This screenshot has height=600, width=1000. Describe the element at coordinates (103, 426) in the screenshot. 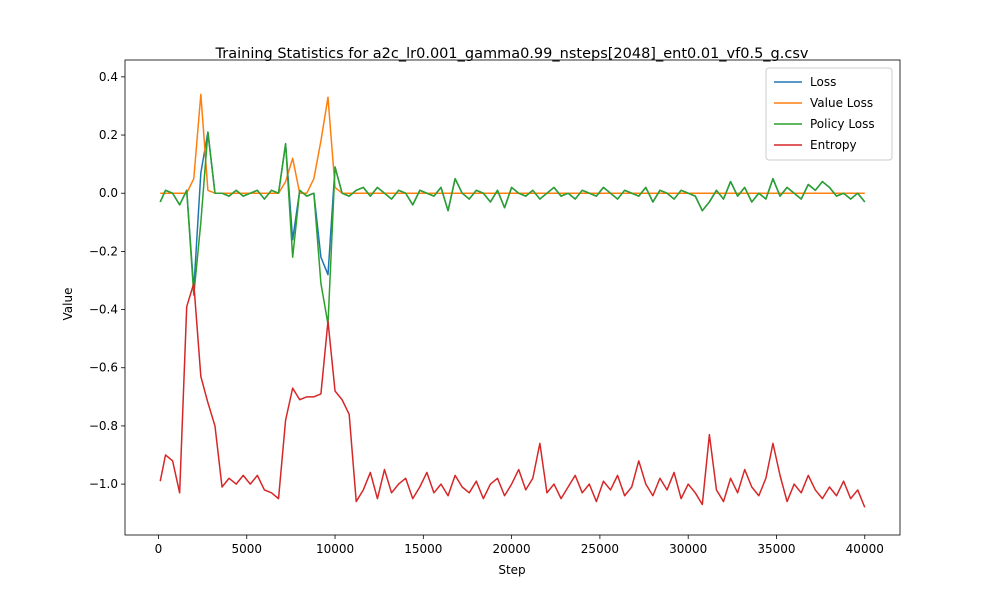

I see `y-tick-label: −0.8` at that location.